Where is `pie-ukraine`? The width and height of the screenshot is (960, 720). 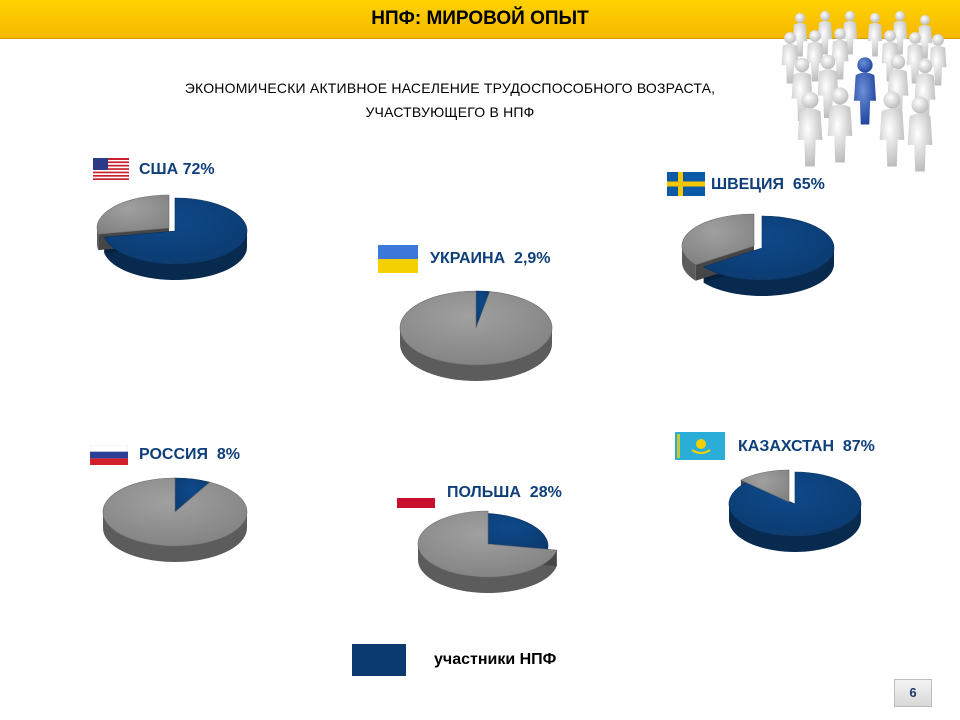
pie-ukraine is located at coordinates (476, 335).